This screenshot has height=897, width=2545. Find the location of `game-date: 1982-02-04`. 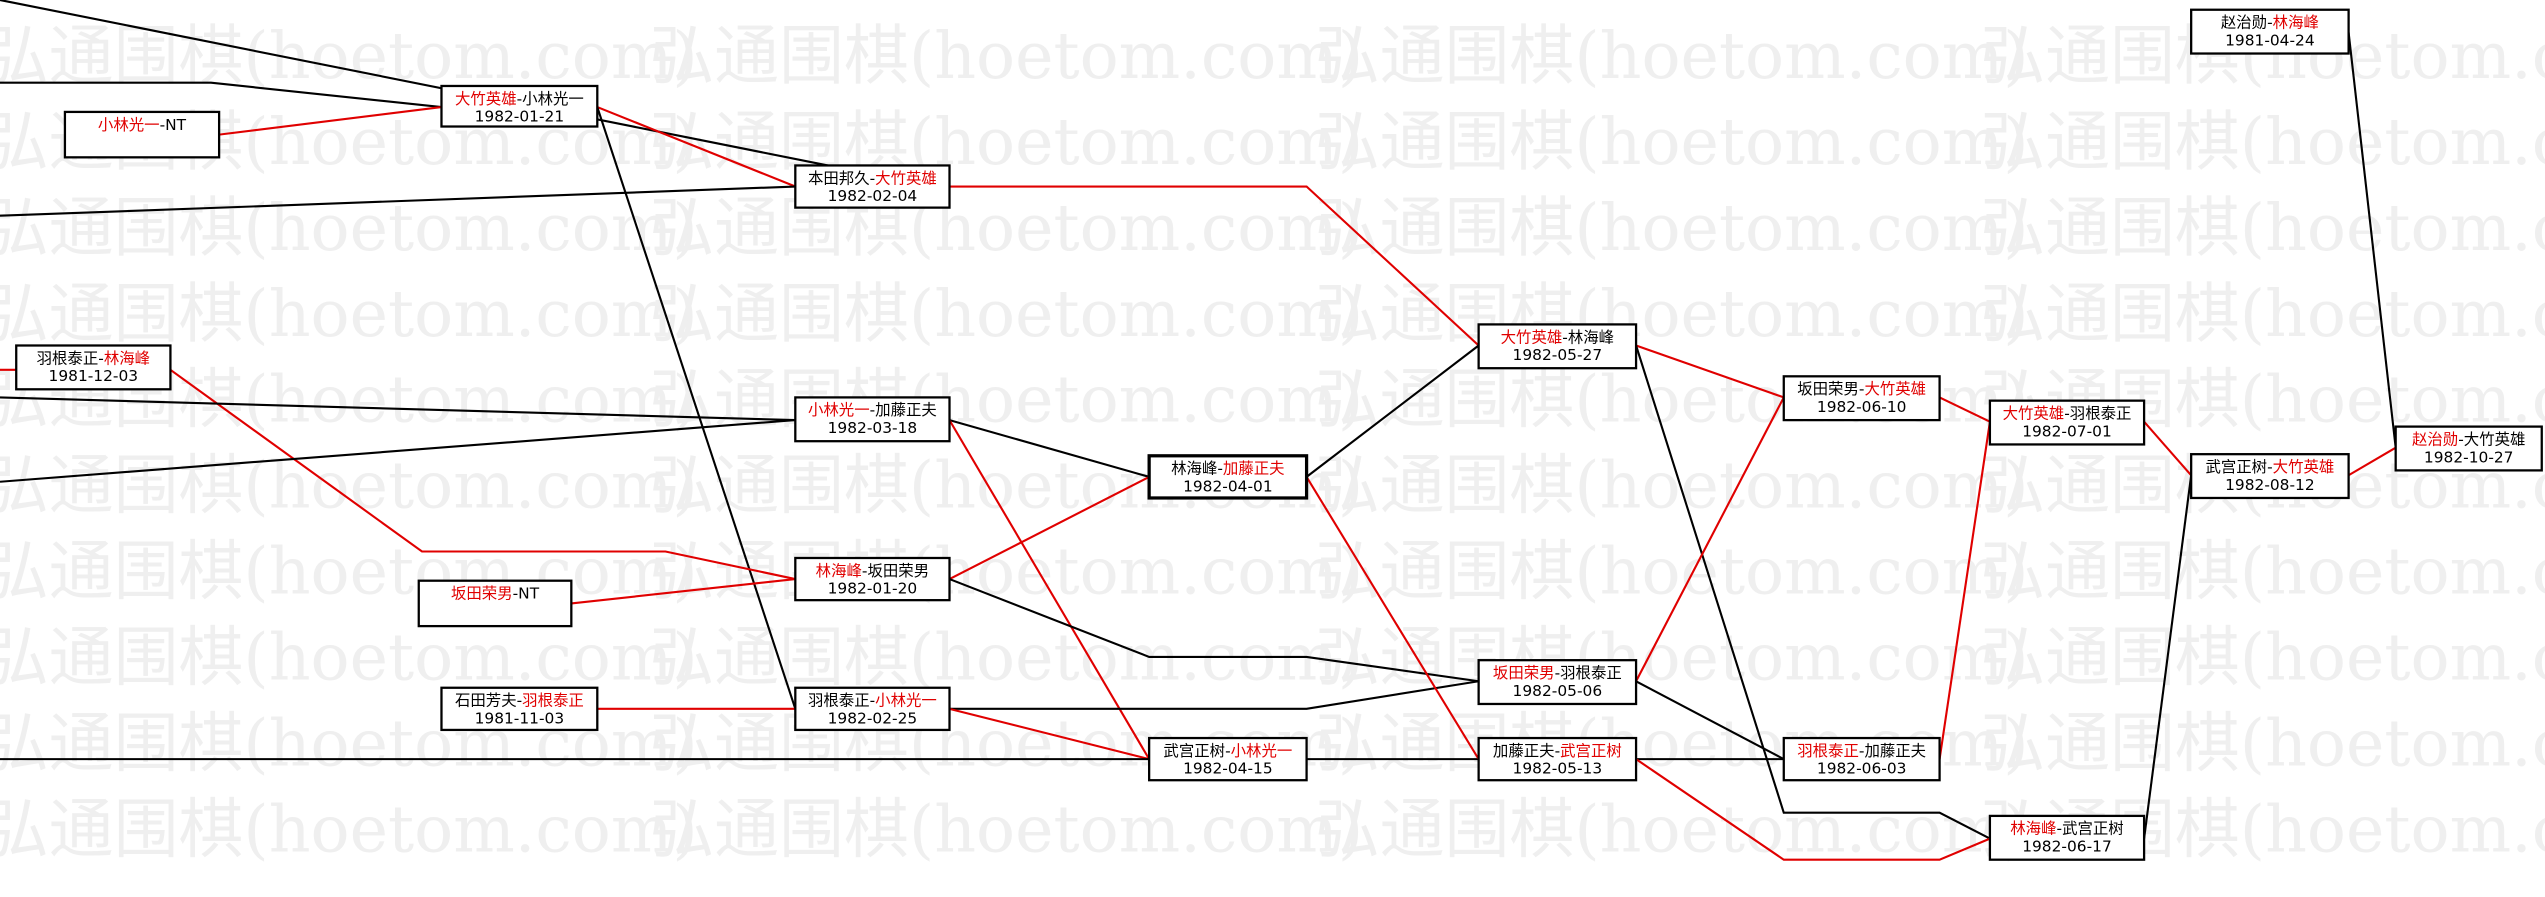

game-date: 1982-02-04 is located at coordinates (873, 196).